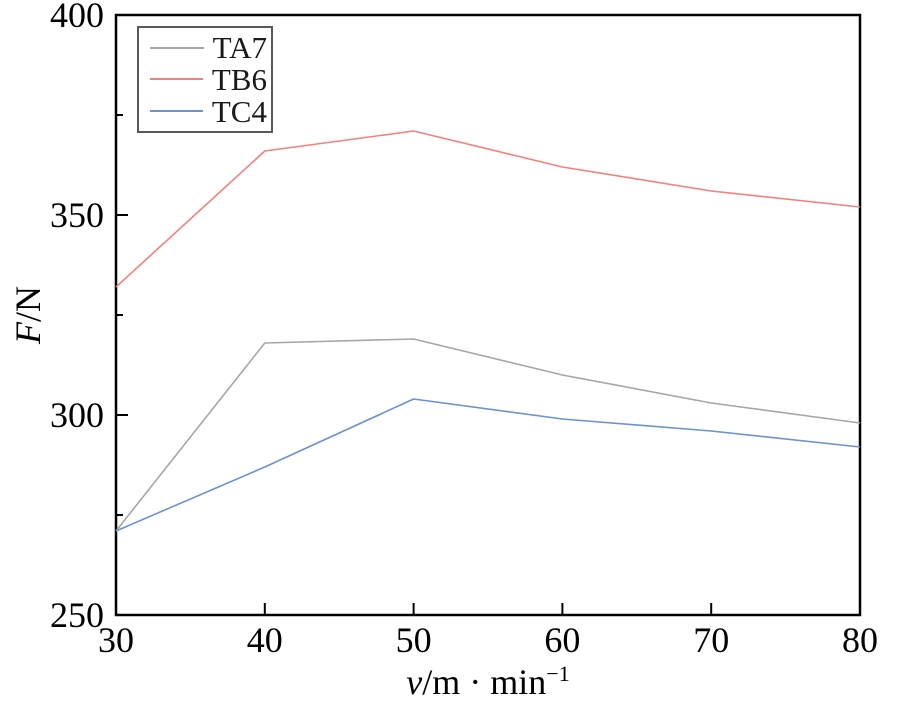 The width and height of the screenshot is (897, 709). Describe the element at coordinates (239, 48) in the screenshot. I see `legend-label: TA7` at that location.